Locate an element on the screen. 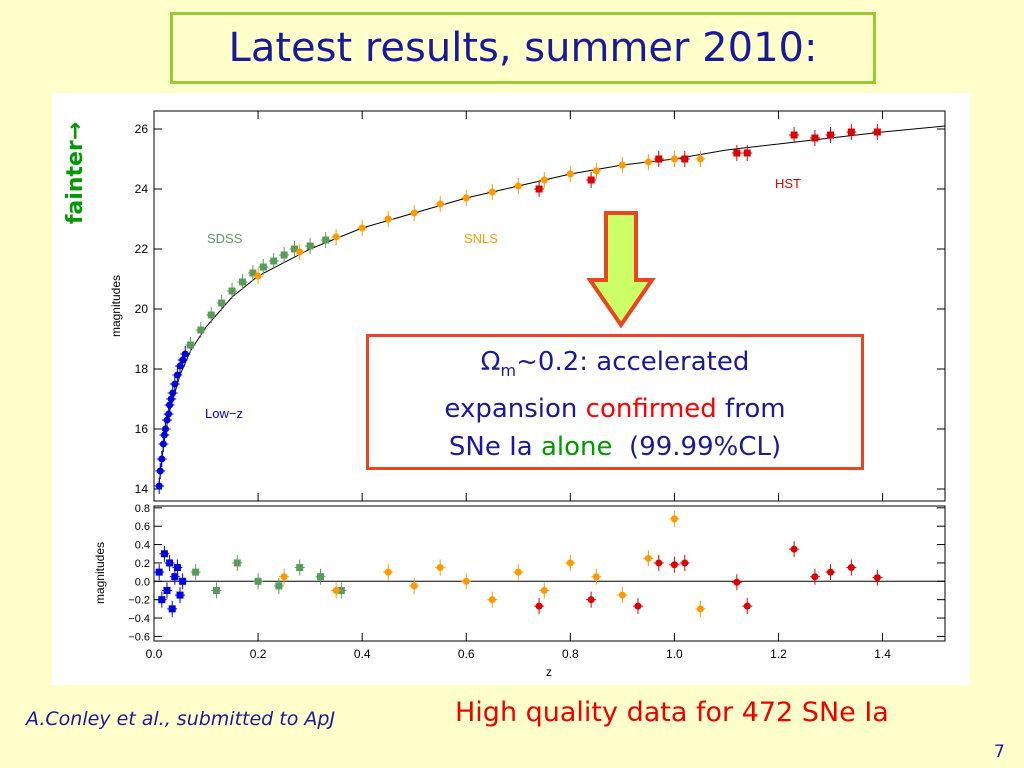 The height and width of the screenshot is (768, 1024). ytick-label-top-1: 16 is located at coordinates (142, 429).